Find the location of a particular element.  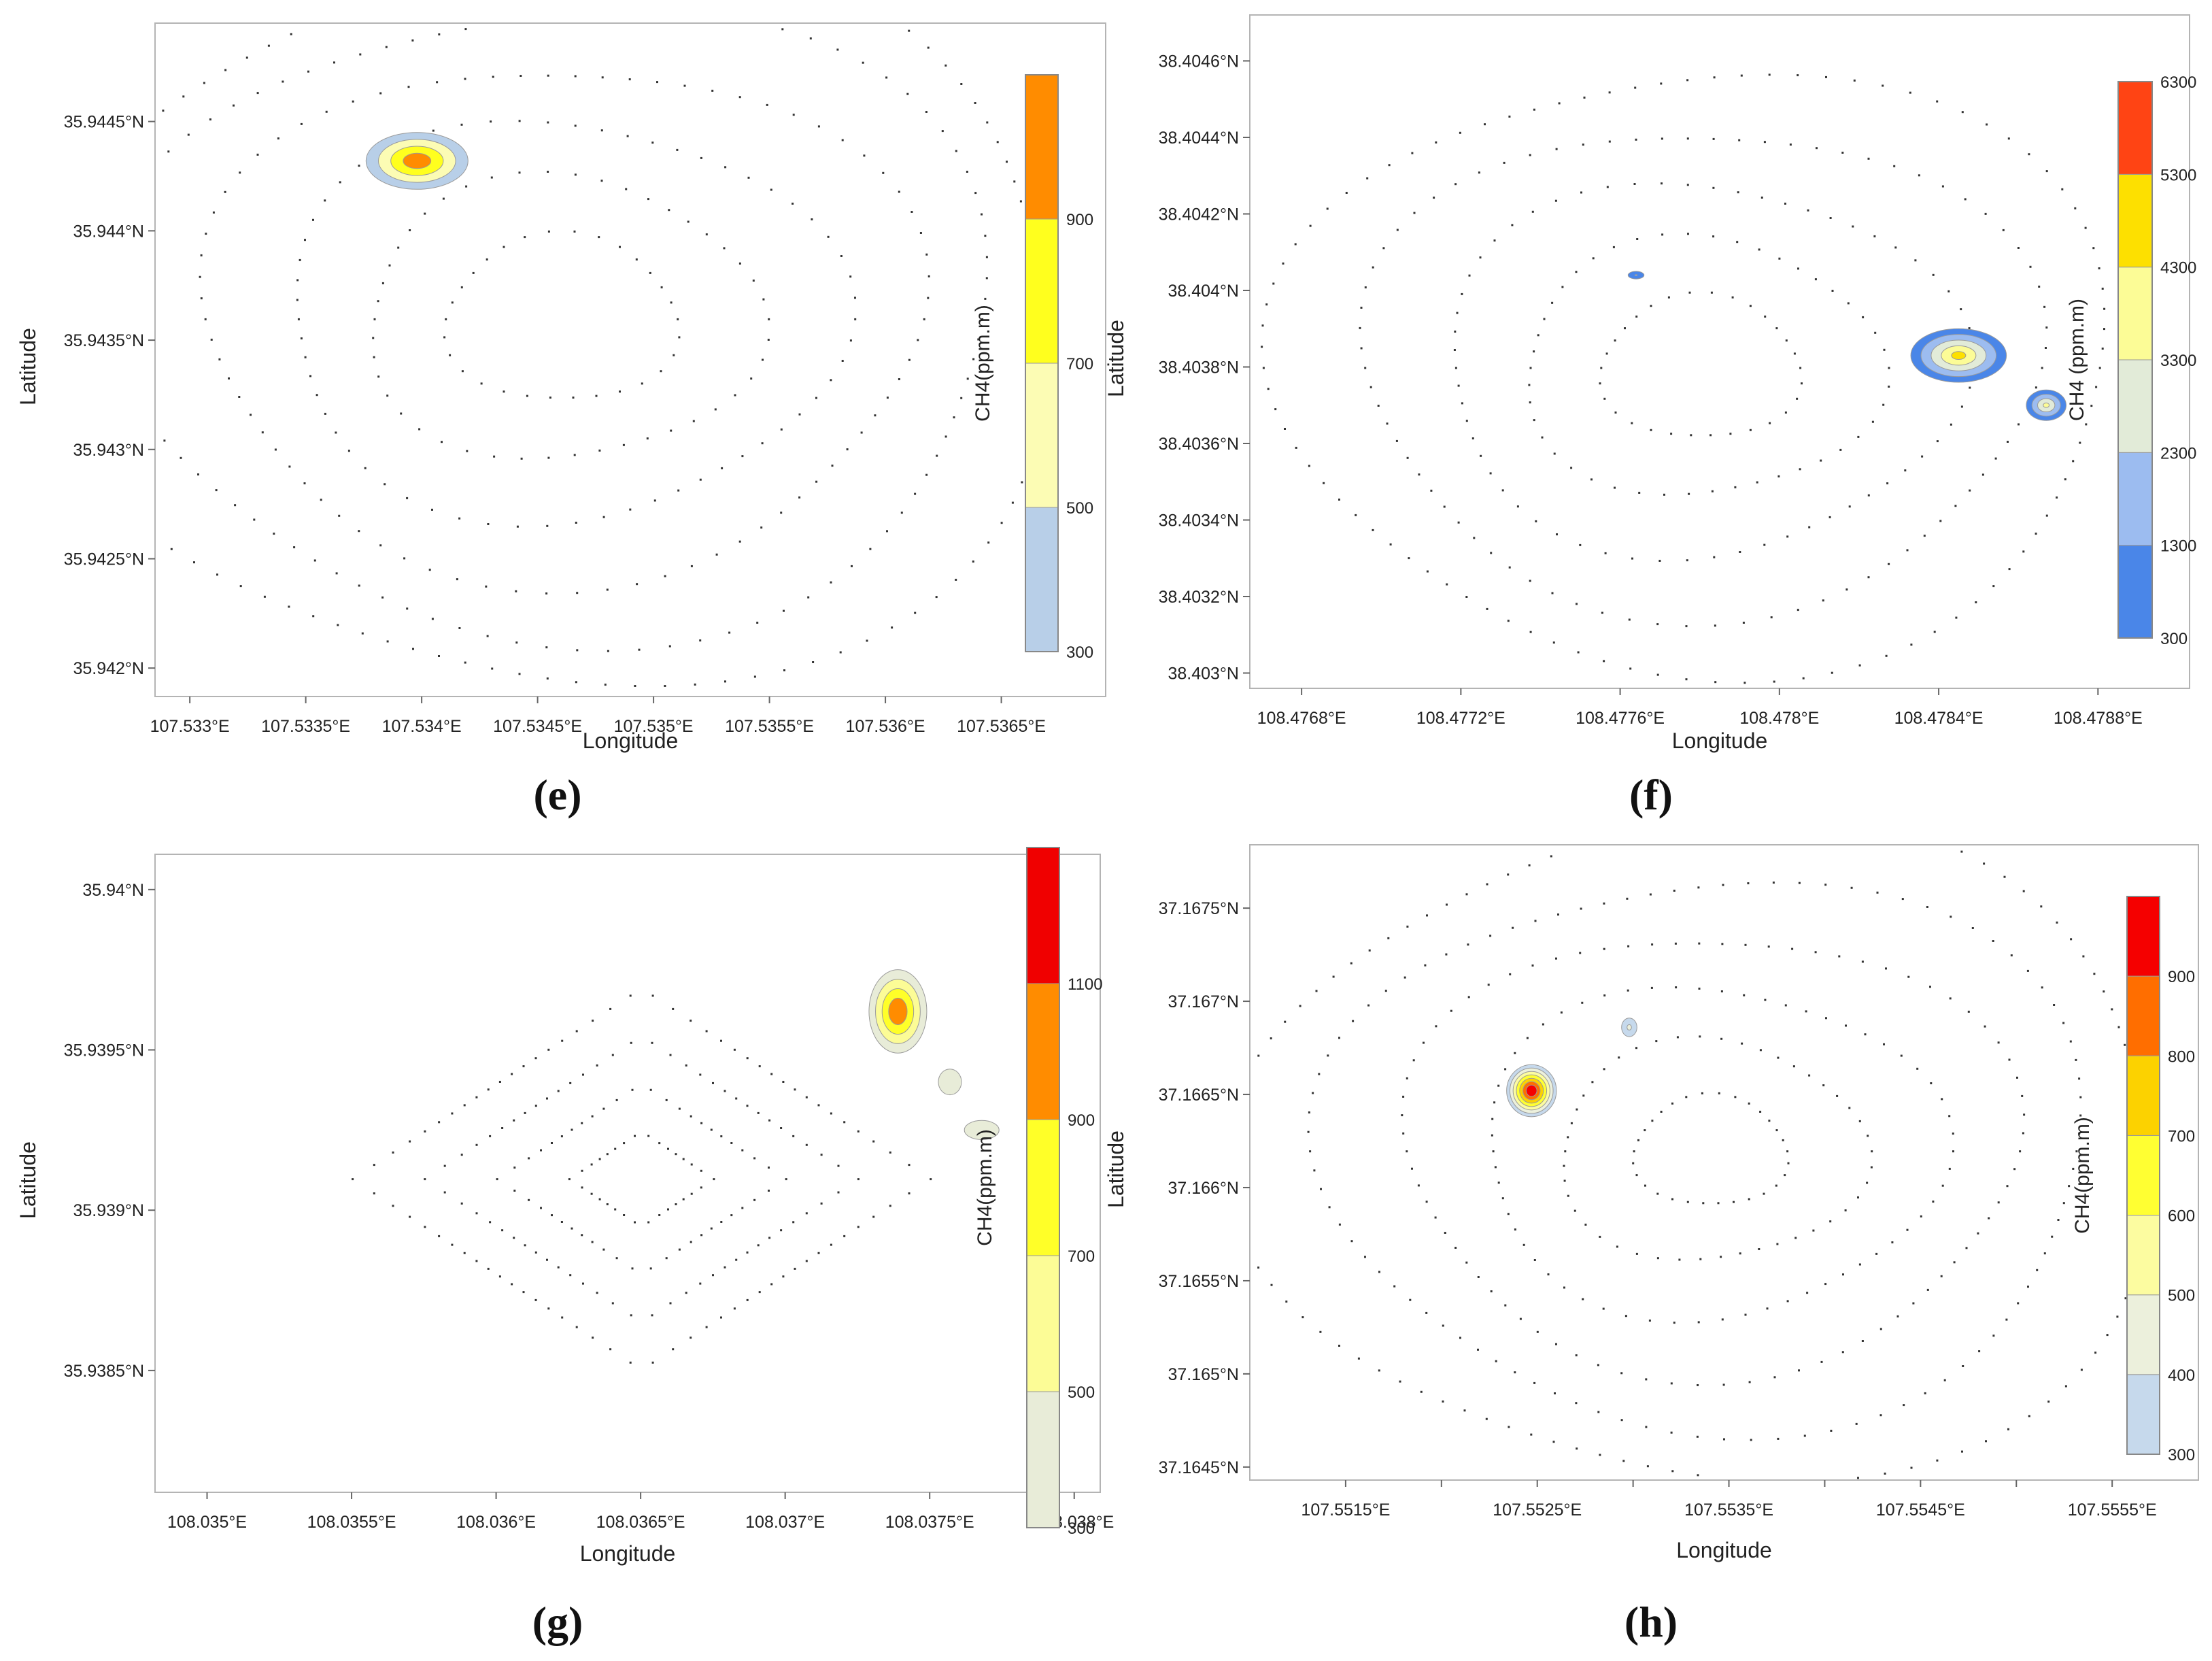

x-tick-label: 107.5525°E is located at coordinates (1538, 1510).